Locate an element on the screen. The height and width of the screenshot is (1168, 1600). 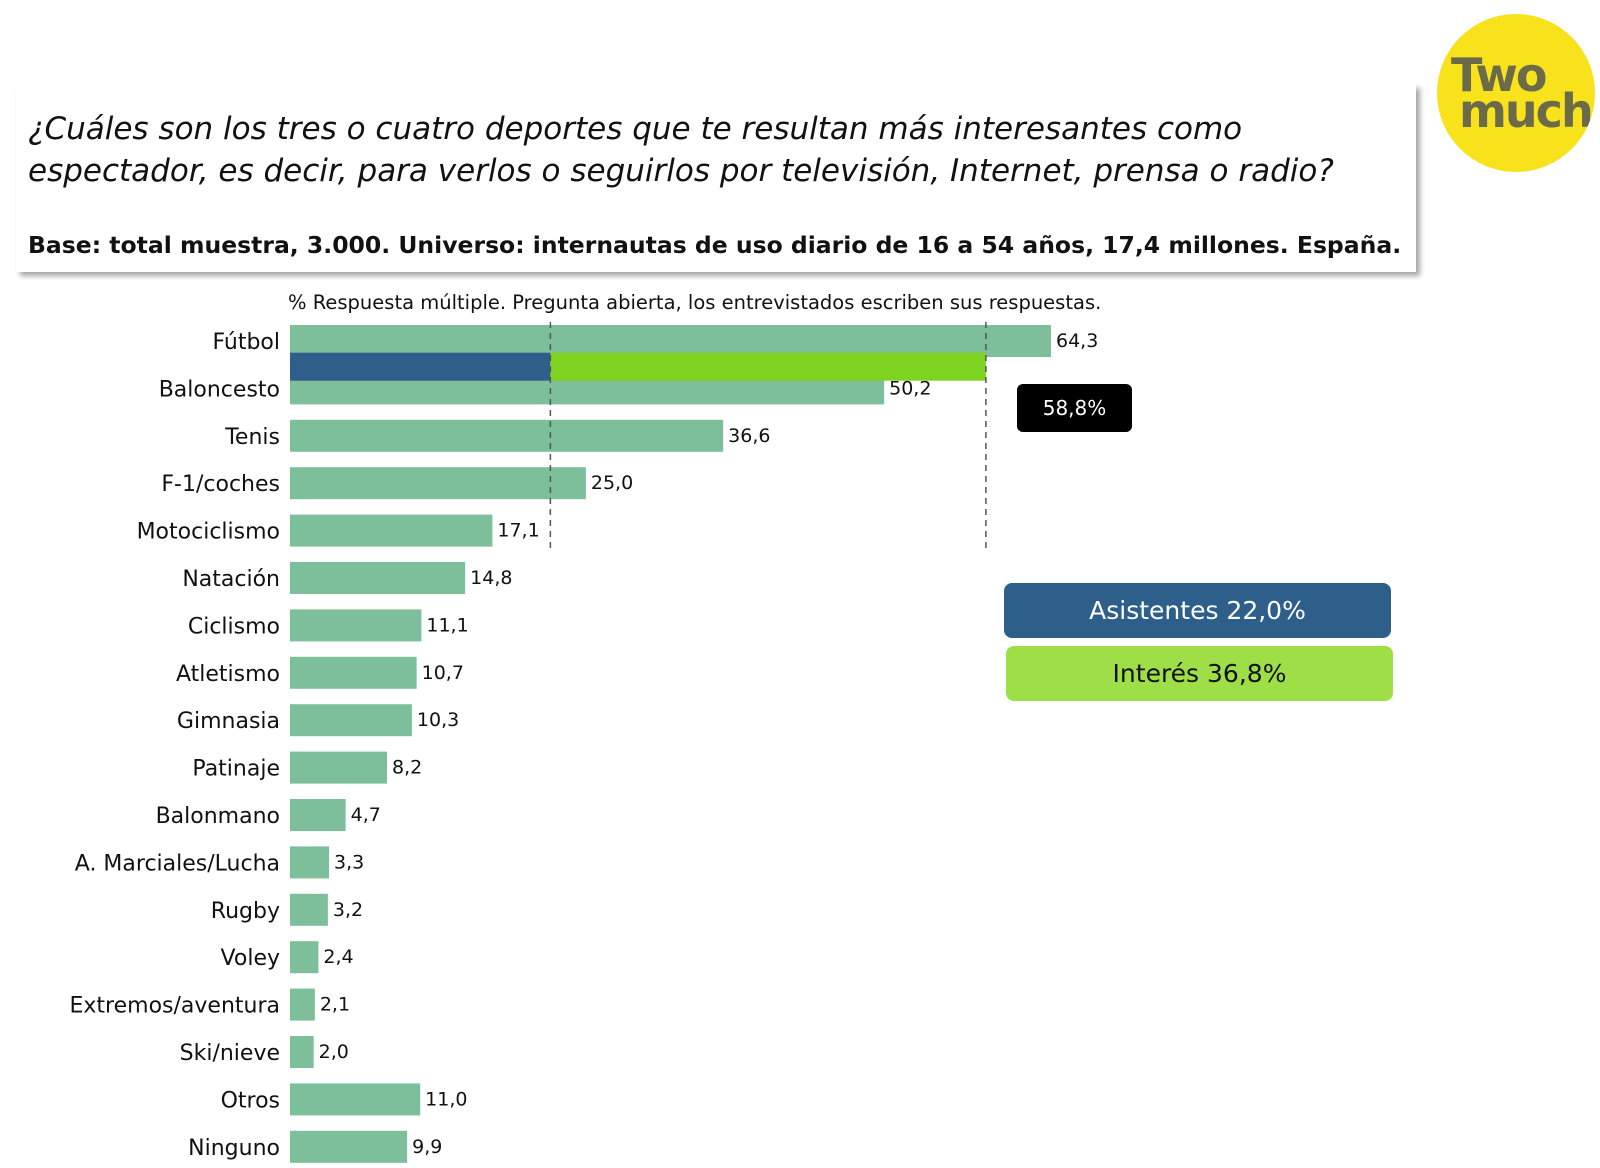
category-label: Gimnasia is located at coordinates (228, 721).